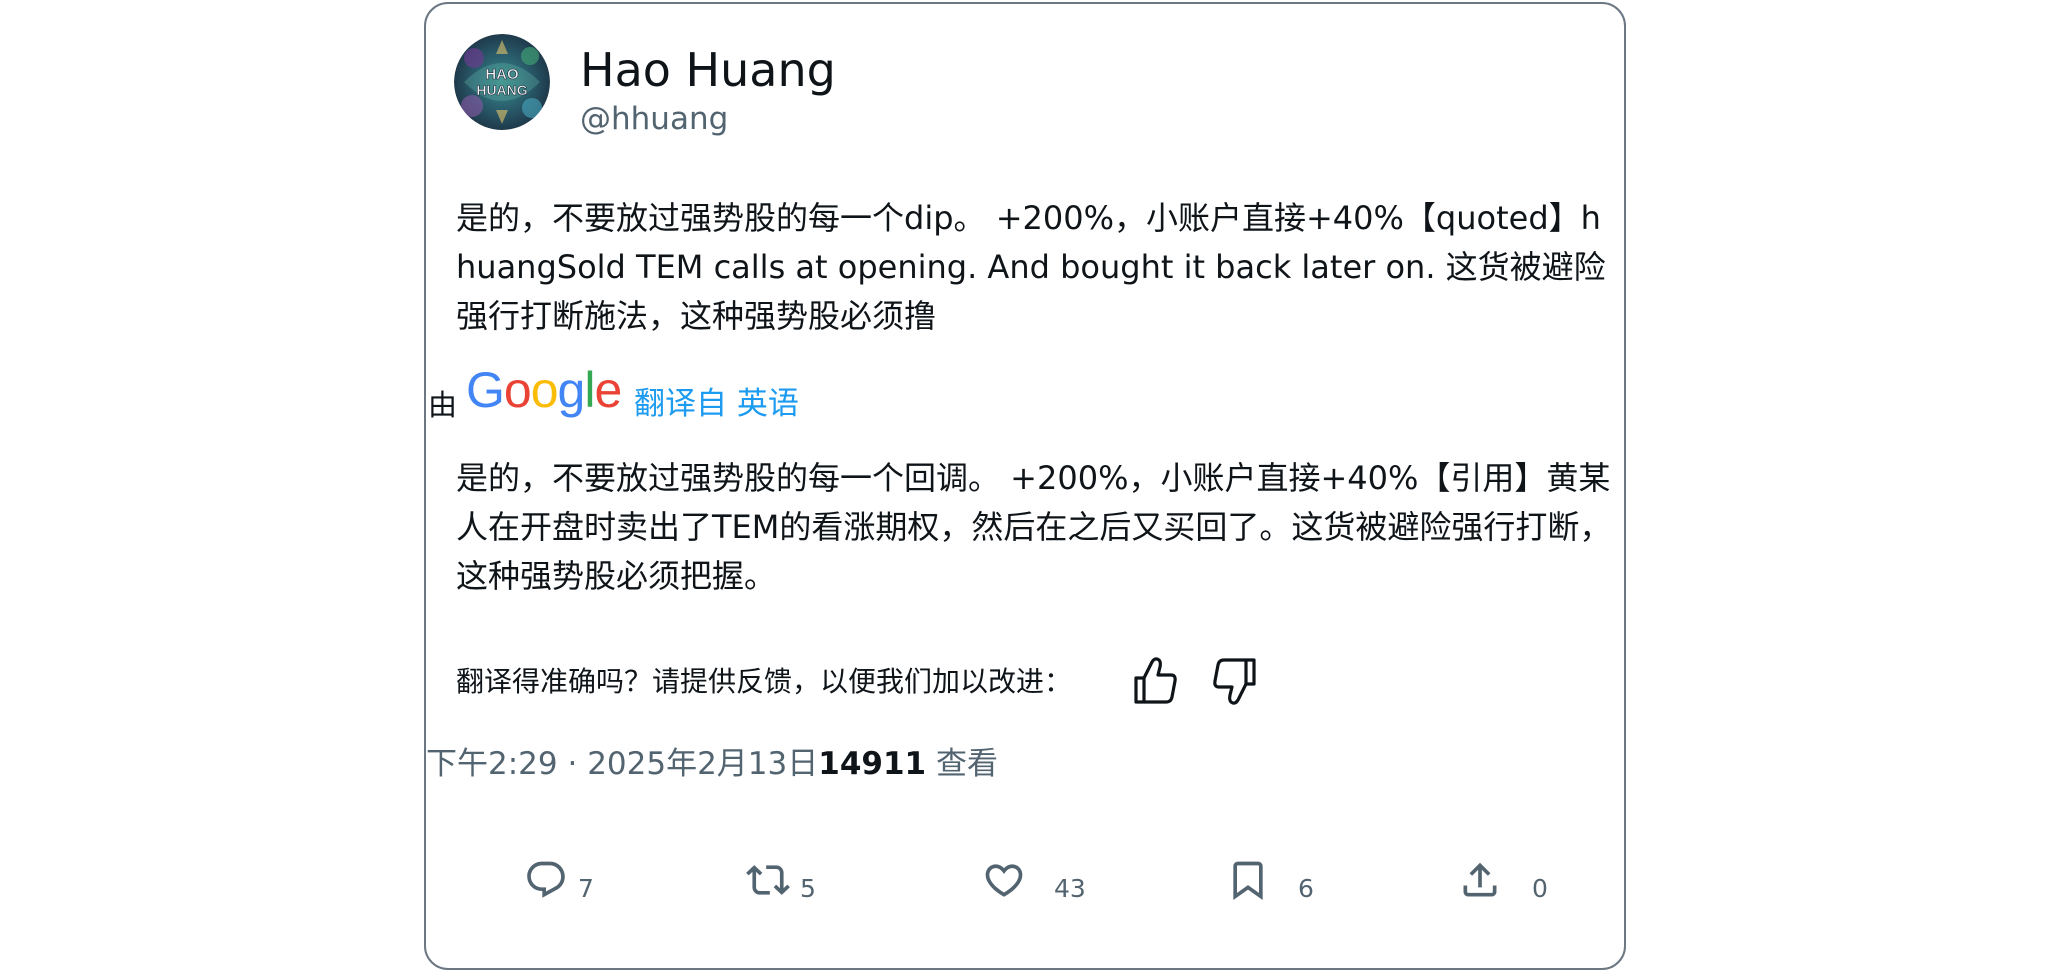 The width and height of the screenshot is (2046, 976). Describe the element at coordinates (502, 74) in the screenshot. I see `avatar-text-line1: HAO` at that location.